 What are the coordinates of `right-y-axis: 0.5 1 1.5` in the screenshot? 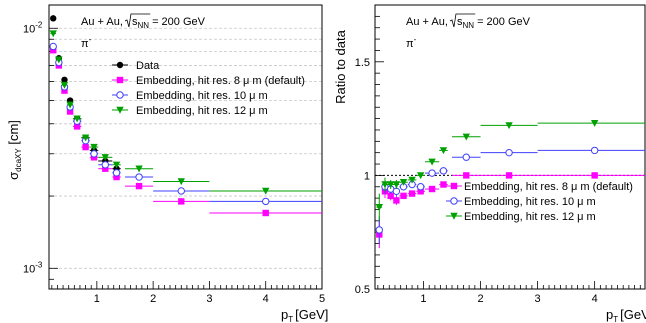 It's located at (369, 150).